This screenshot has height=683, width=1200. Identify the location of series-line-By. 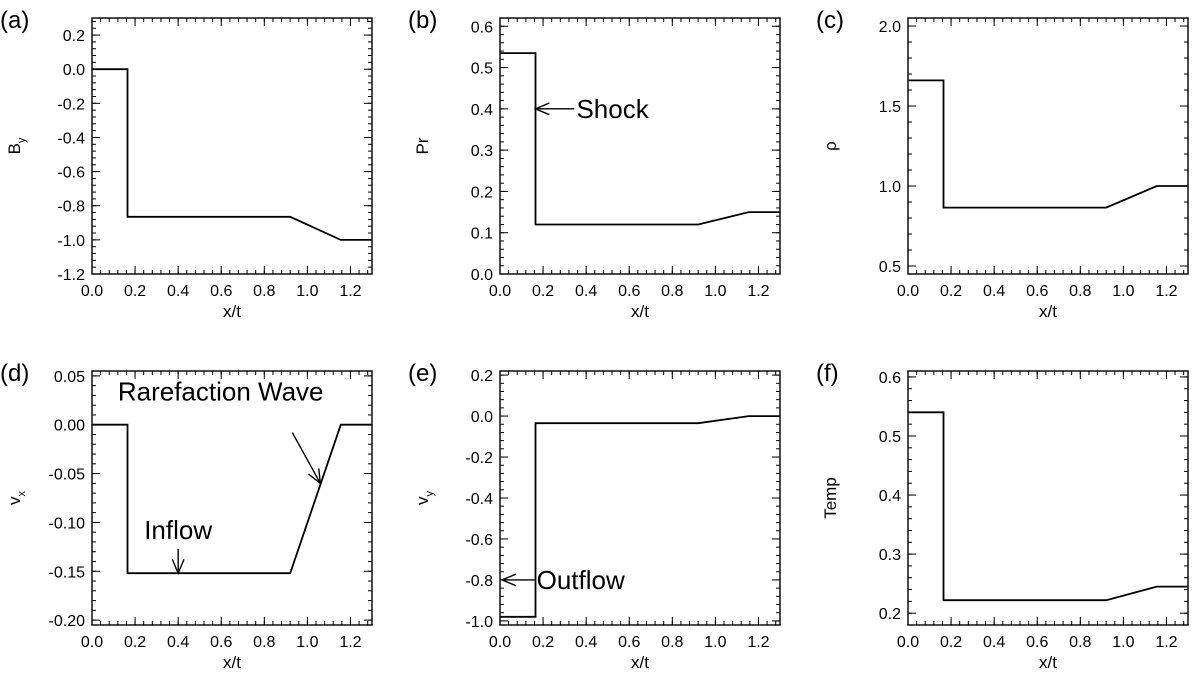
(232, 154).